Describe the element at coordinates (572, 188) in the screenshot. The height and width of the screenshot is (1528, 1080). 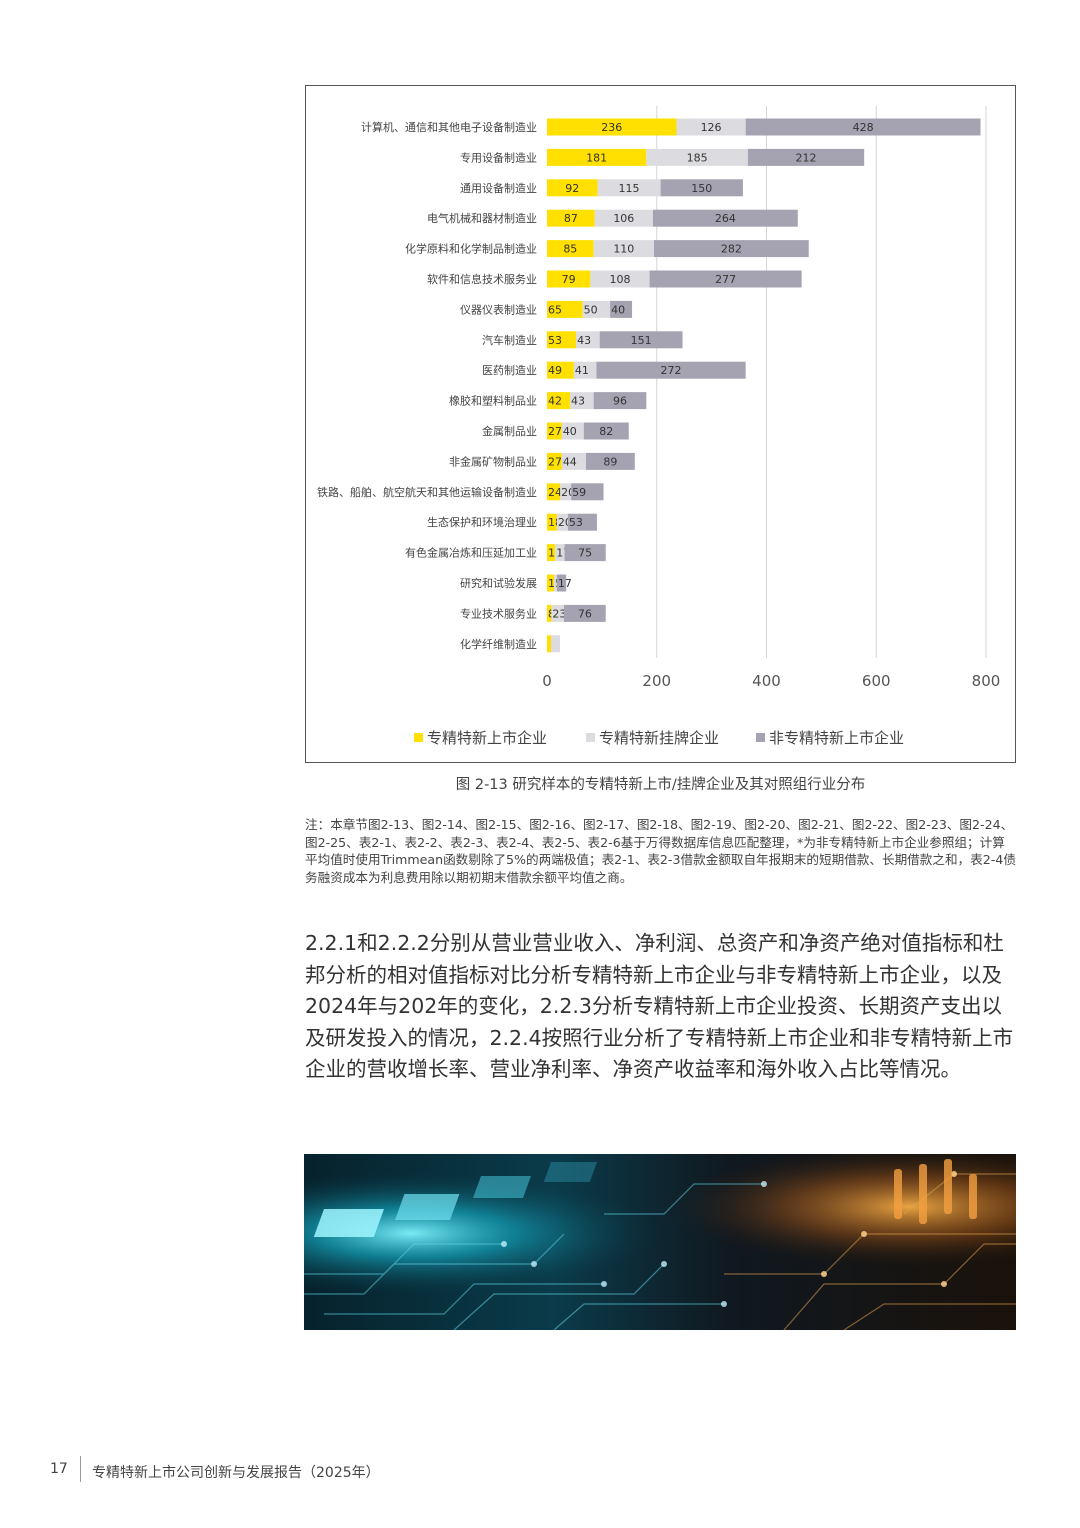
I see `data-label: 92` at that location.